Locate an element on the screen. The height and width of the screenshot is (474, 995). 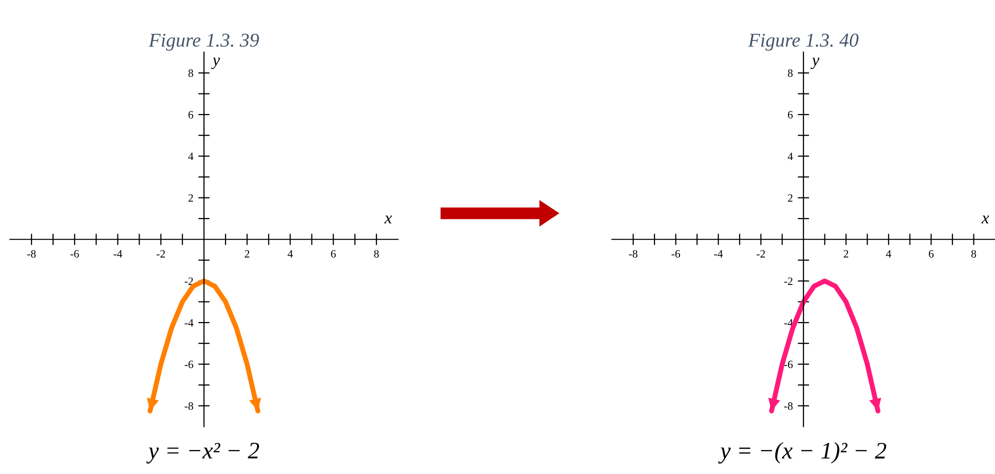
chart-title: Figure 1.3. 39 is located at coordinates (203, 42).